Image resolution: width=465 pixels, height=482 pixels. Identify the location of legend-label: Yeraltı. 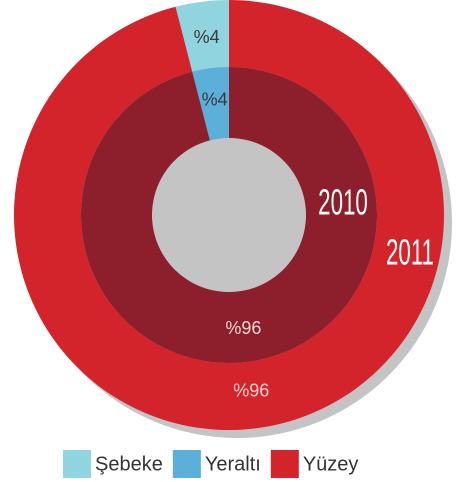
(233, 464).